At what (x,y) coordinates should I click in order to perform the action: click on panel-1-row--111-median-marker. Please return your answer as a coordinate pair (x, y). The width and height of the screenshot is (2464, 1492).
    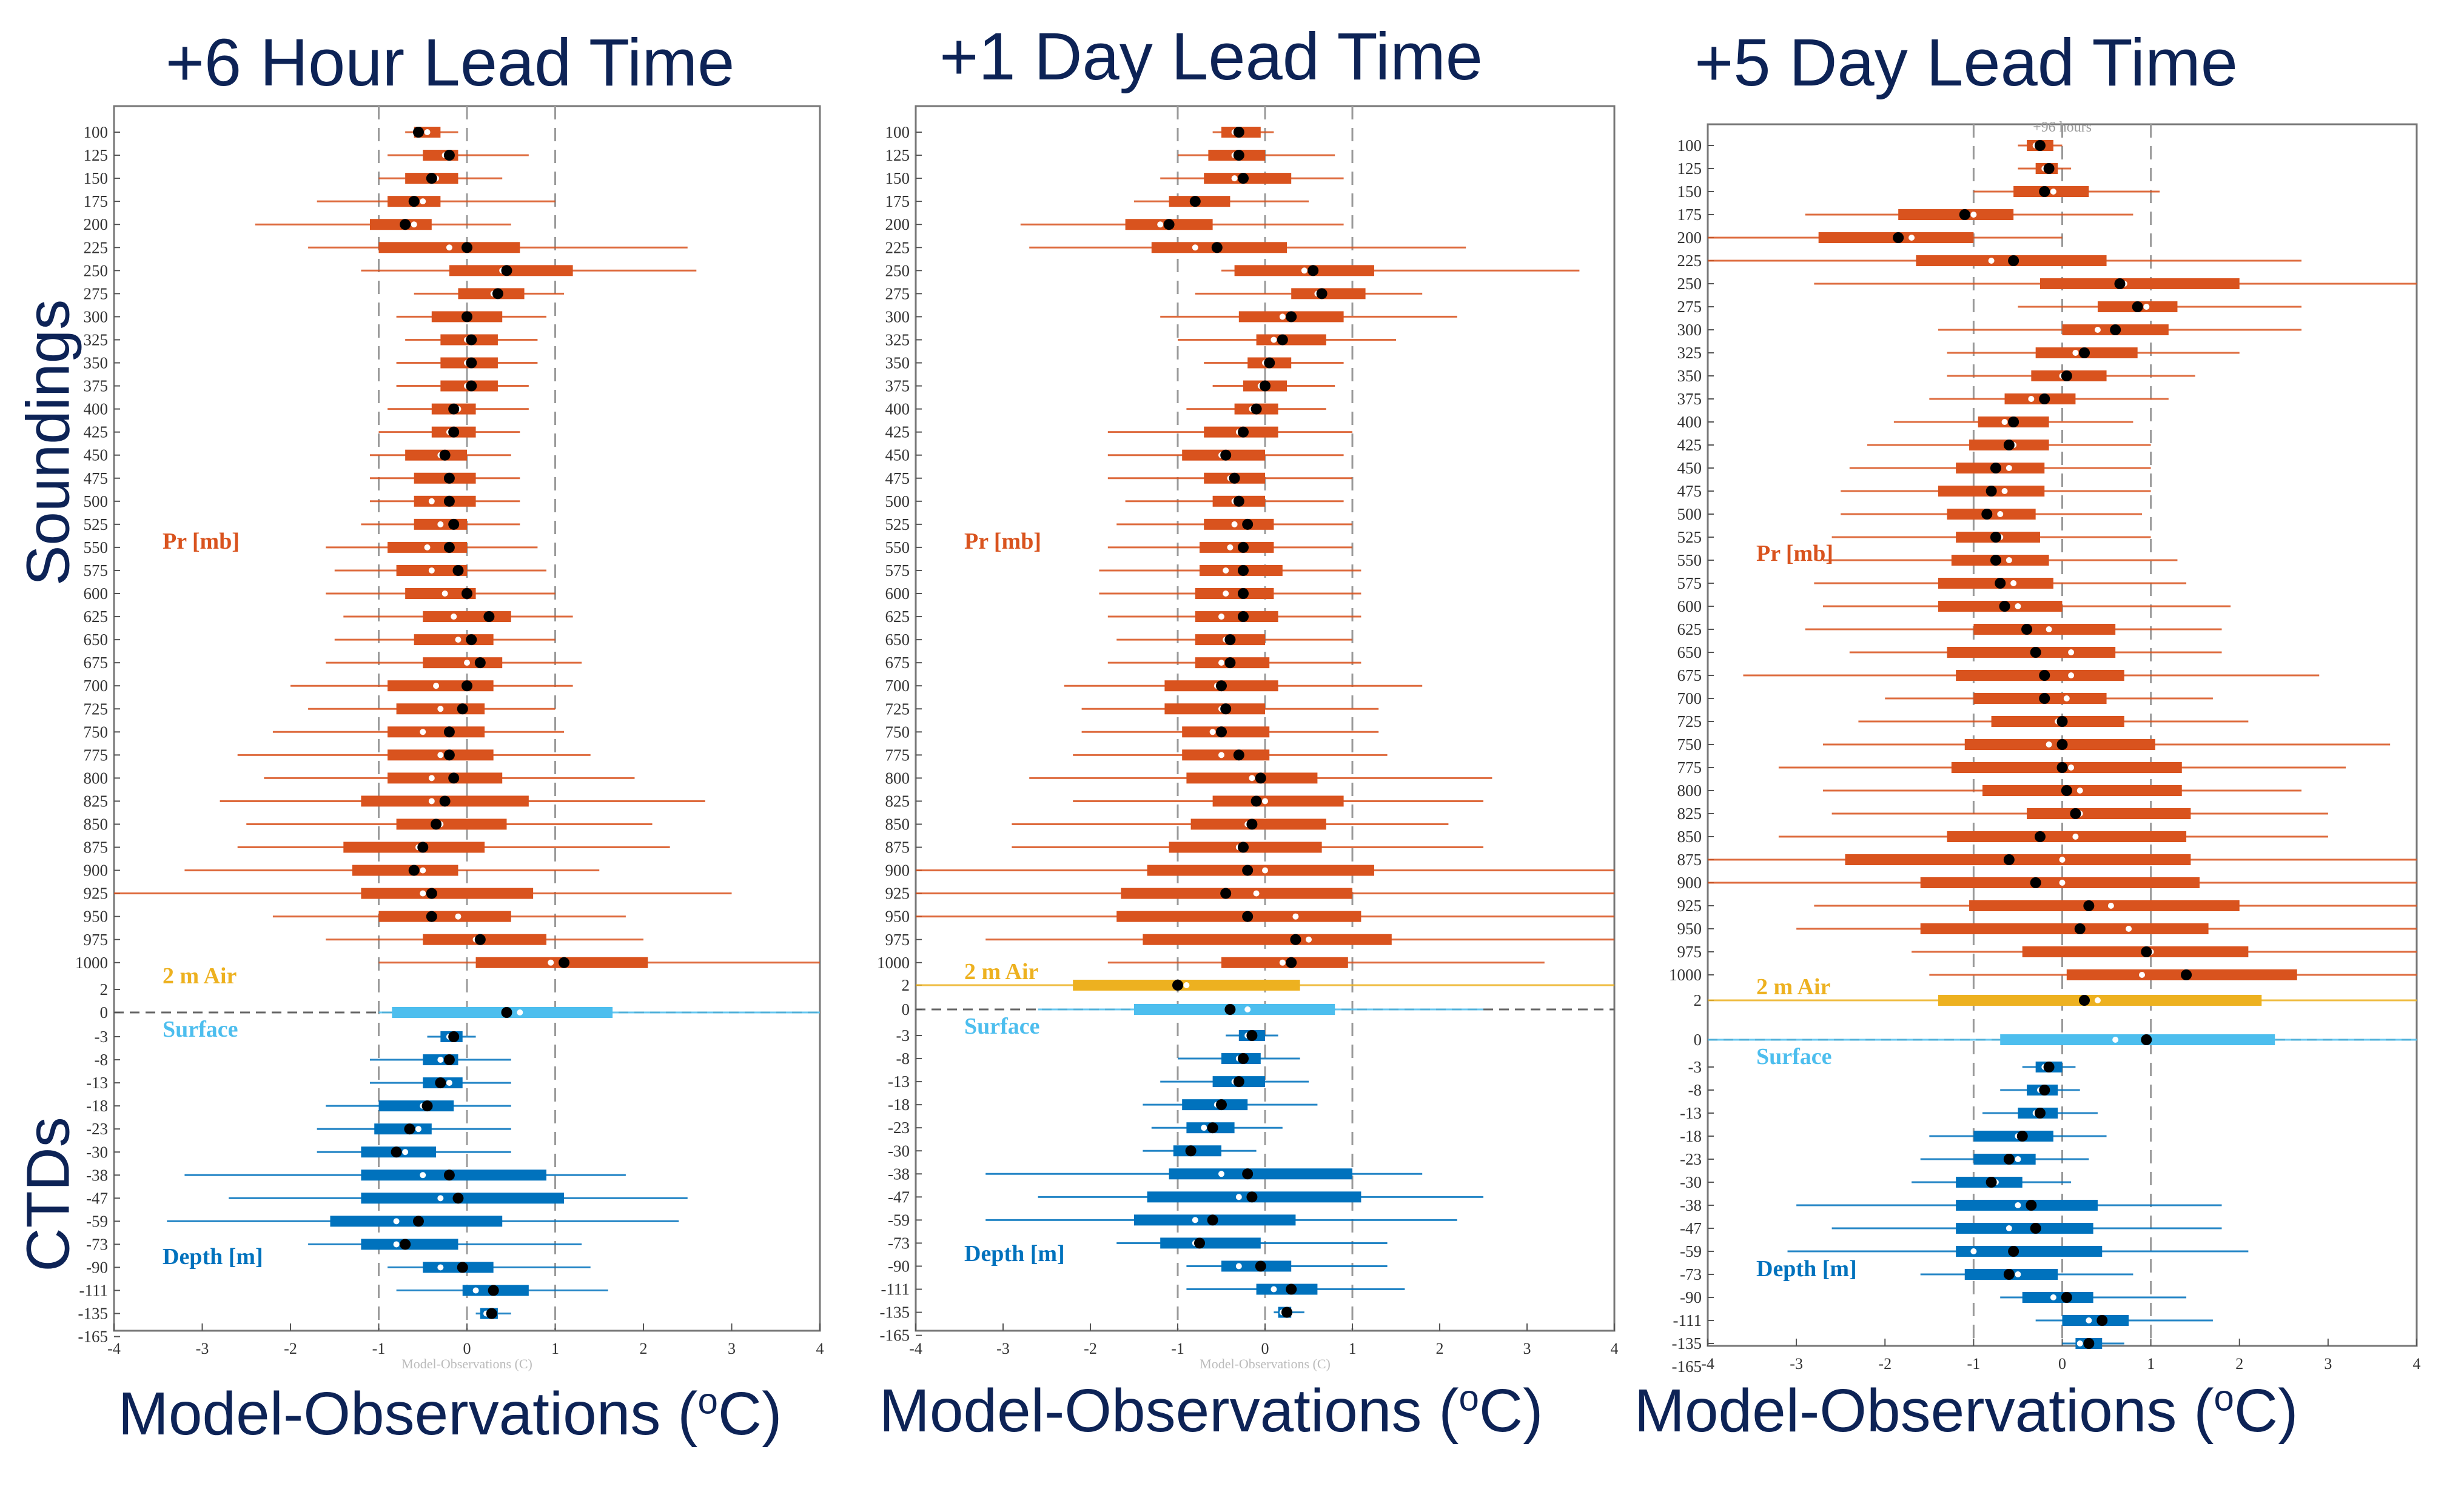
    Looking at the image, I should click on (475, 1290).